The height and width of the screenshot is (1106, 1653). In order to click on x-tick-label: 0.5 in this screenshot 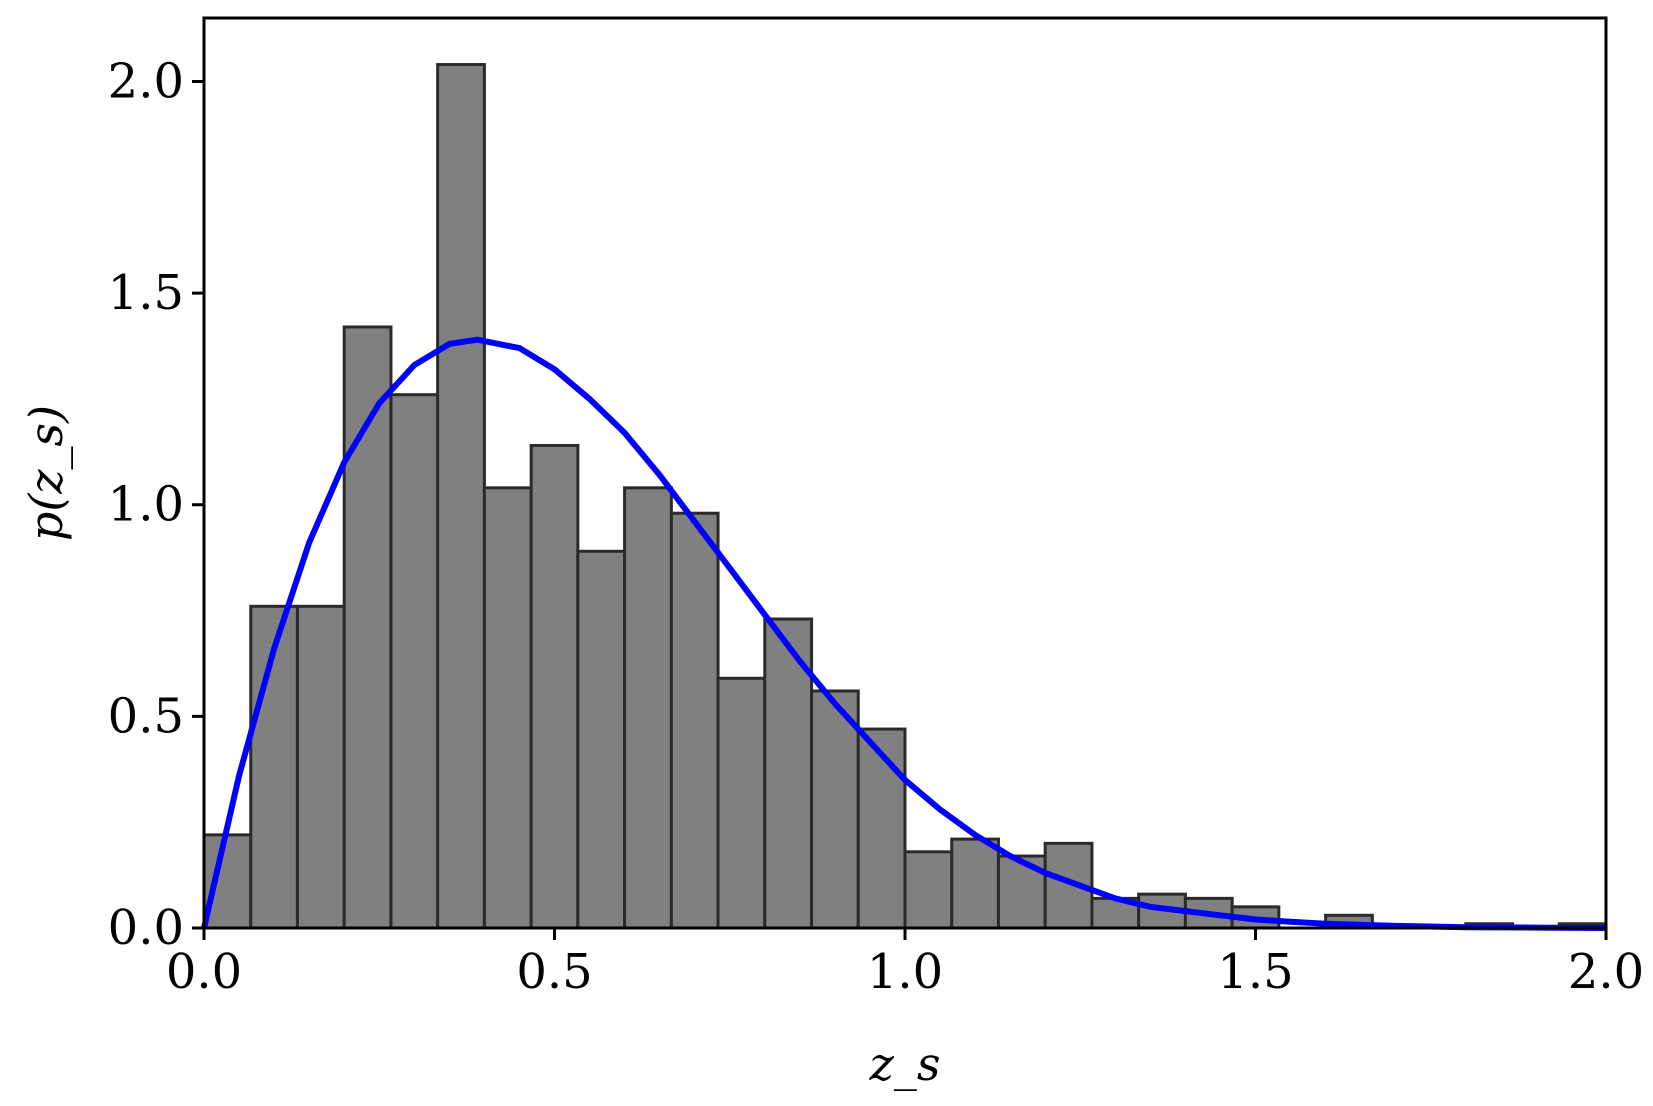, I will do `click(554, 972)`.